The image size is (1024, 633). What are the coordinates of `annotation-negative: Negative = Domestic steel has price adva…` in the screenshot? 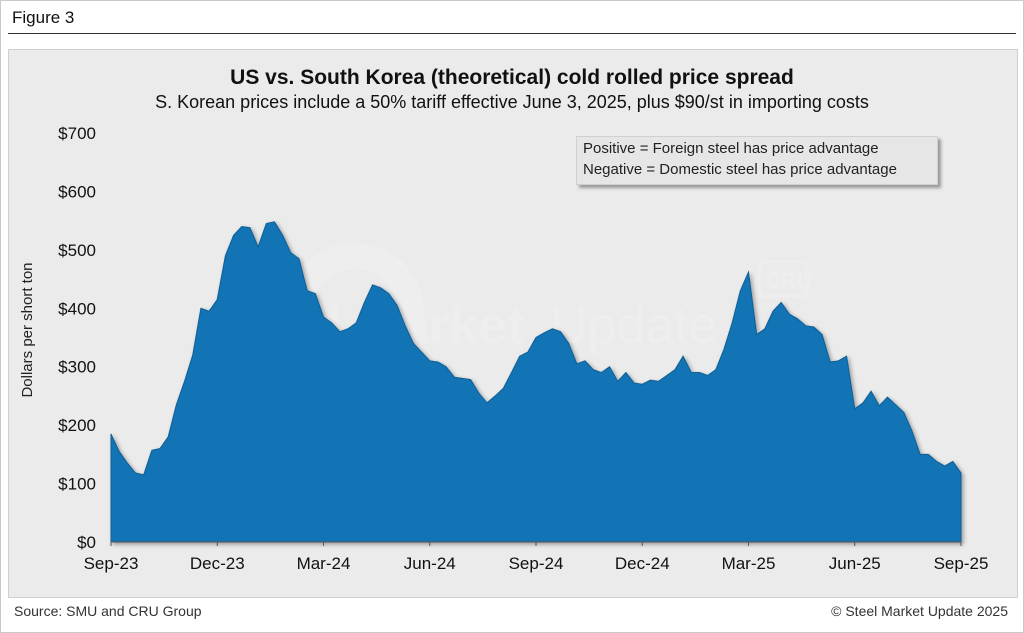 It's located at (740, 169).